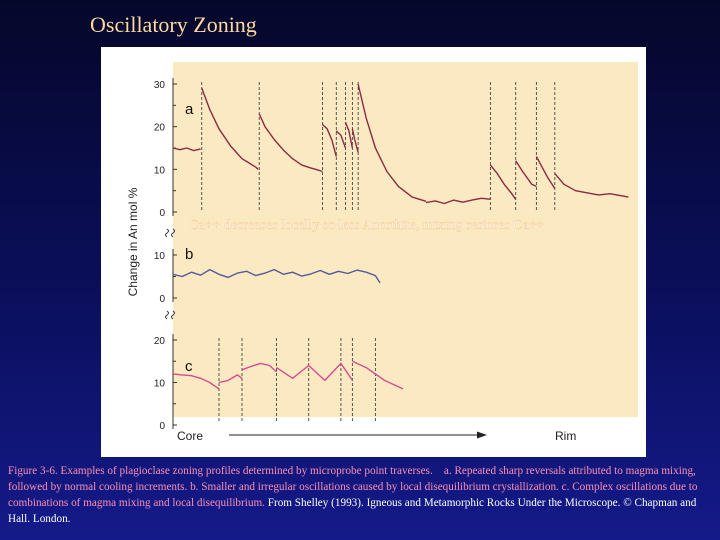  I want to click on panel-b: 0 10 b, so click(267, 275).